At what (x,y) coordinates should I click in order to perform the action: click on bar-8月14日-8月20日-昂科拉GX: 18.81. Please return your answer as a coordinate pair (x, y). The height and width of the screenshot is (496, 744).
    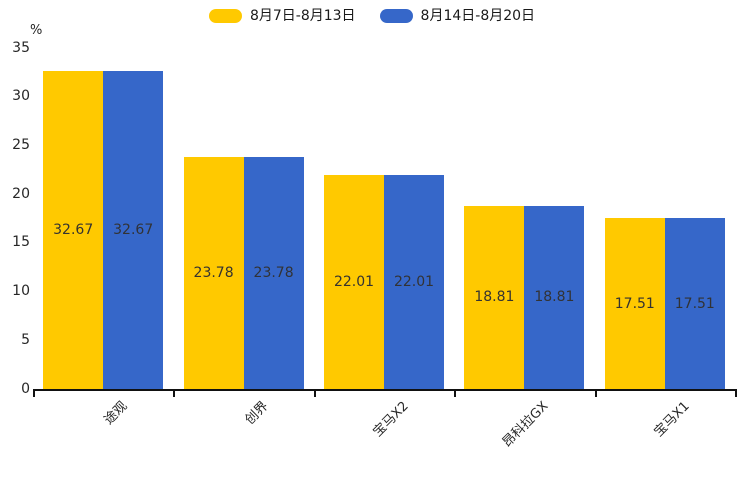
    Looking at the image, I should click on (554, 297).